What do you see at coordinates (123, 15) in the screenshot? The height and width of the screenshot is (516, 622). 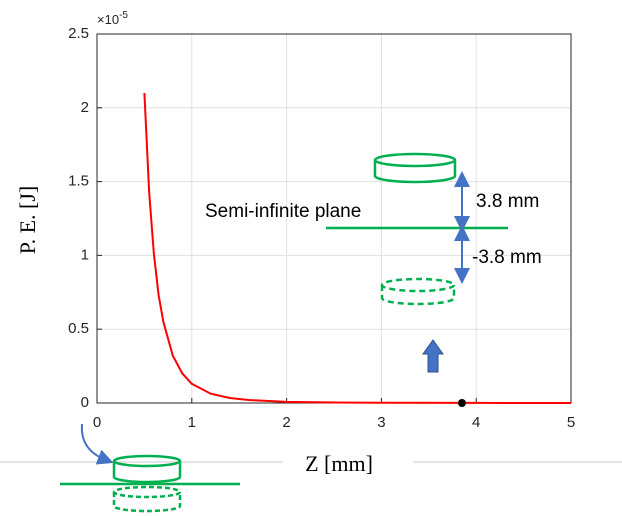 I see `y-multiplier-exponent: -5` at bounding box center [123, 15].